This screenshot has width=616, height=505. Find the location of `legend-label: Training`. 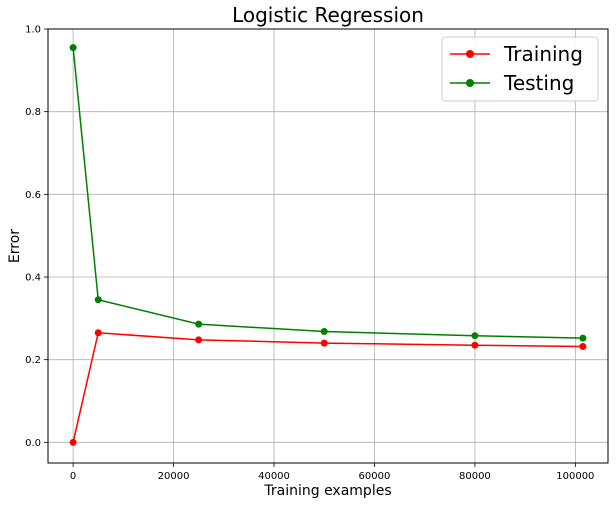

legend-label: Training is located at coordinates (543, 54).